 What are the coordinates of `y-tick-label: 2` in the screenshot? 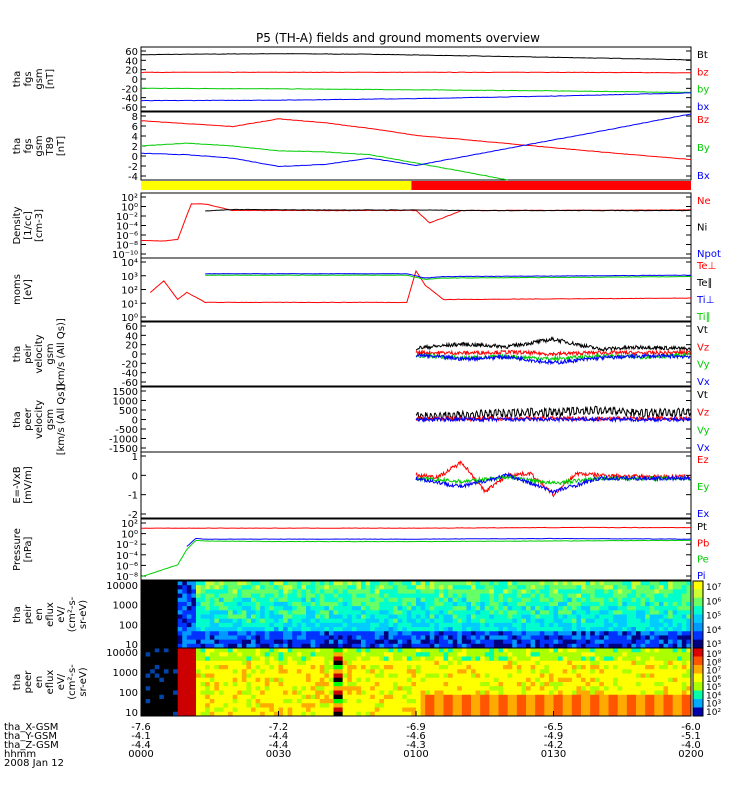 It's located at (135, 147).